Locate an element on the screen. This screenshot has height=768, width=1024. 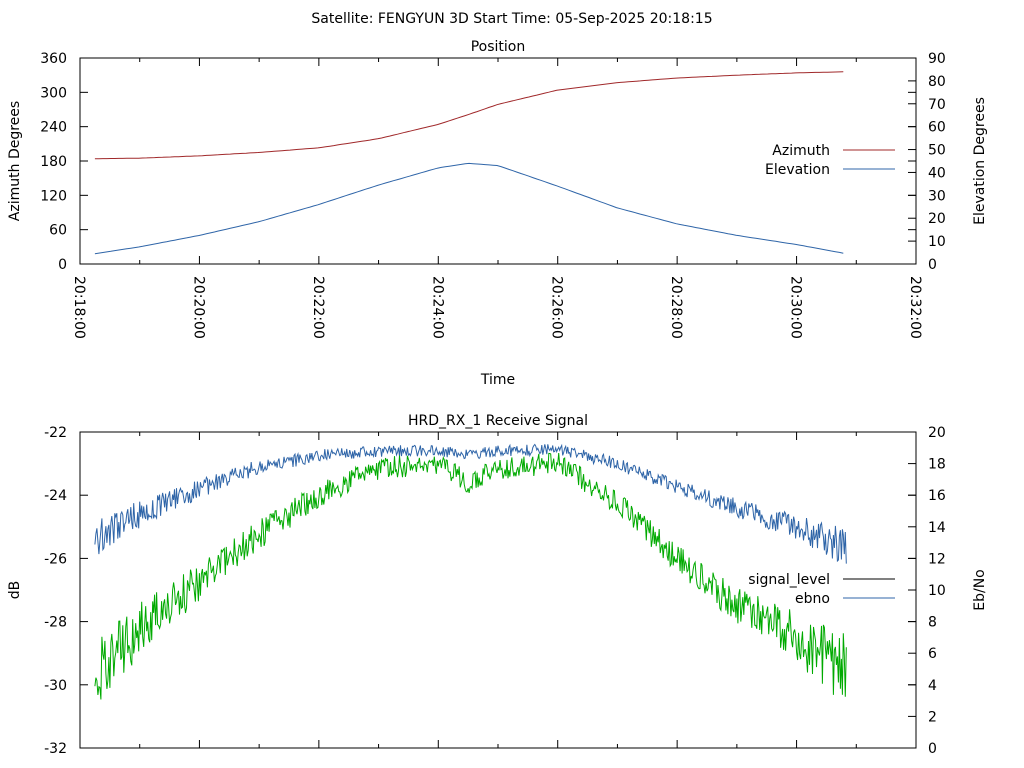
y-tick-label: -24 is located at coordinates (55, 496).